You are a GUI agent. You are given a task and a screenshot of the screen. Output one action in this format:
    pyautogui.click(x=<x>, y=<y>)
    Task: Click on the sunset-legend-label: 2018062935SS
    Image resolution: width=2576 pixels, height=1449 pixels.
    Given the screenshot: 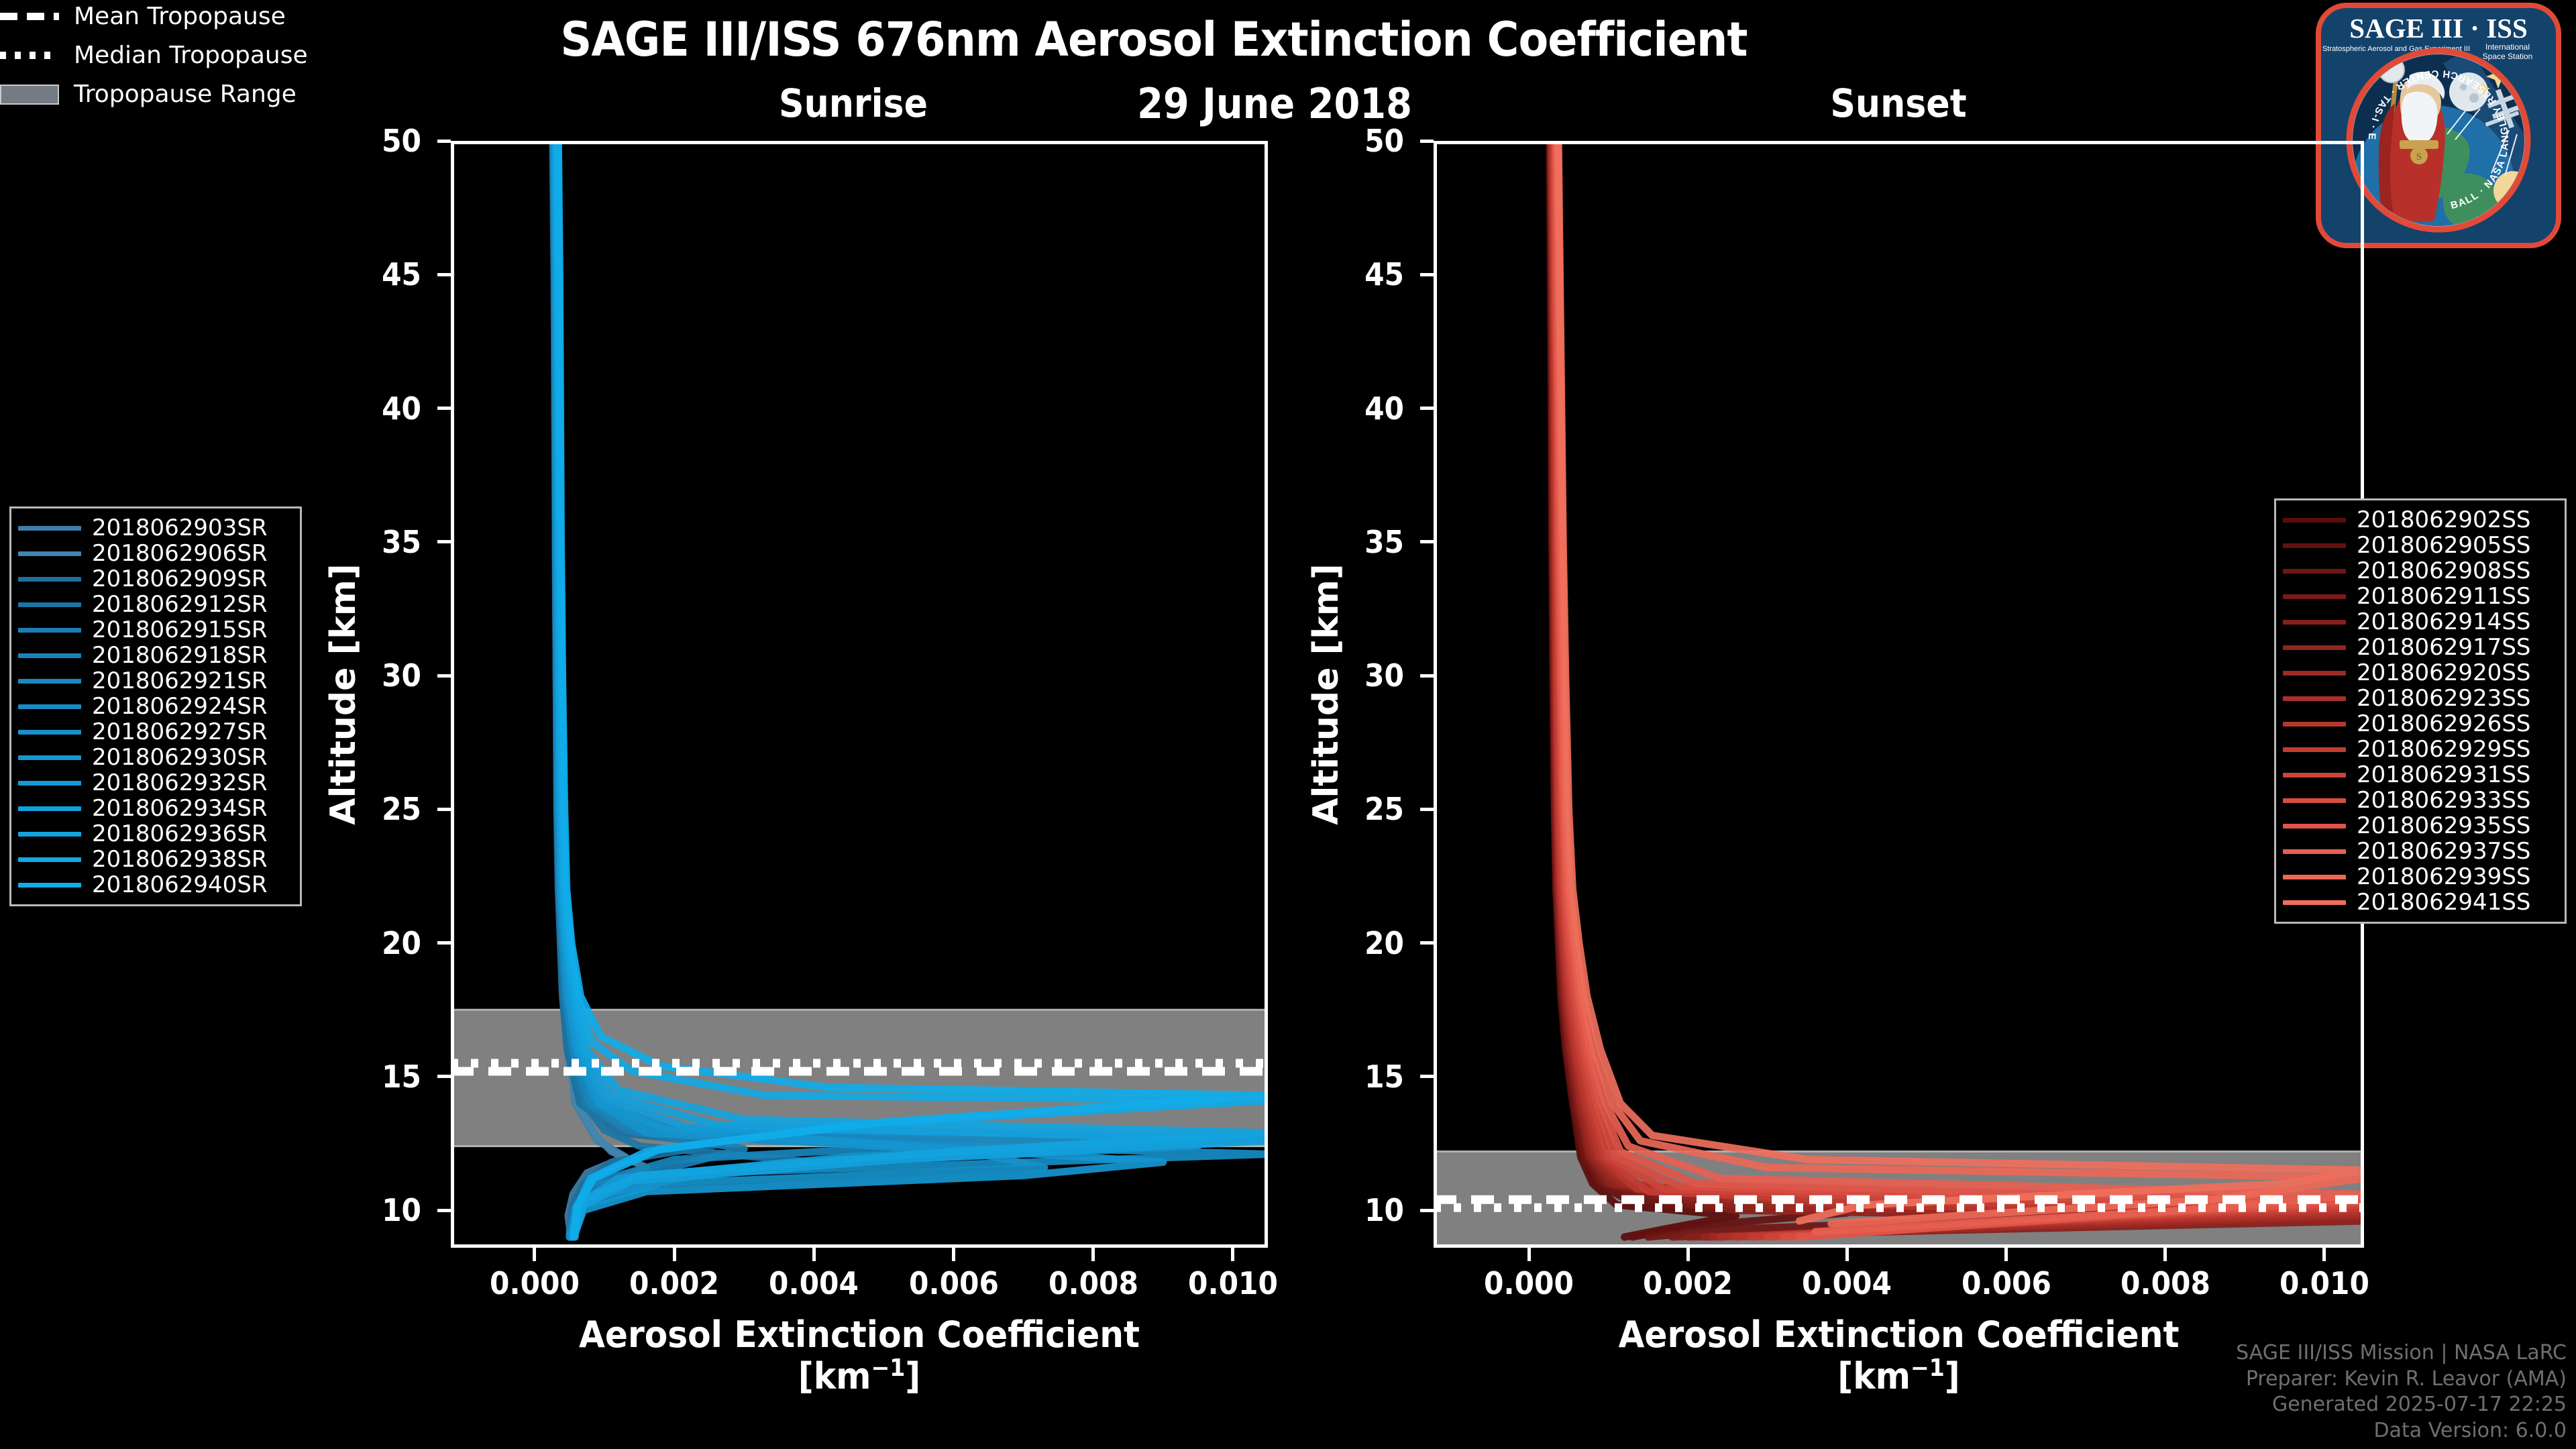 What is the action you would take?
    pyautogui.click(x=2444, y=825)
    